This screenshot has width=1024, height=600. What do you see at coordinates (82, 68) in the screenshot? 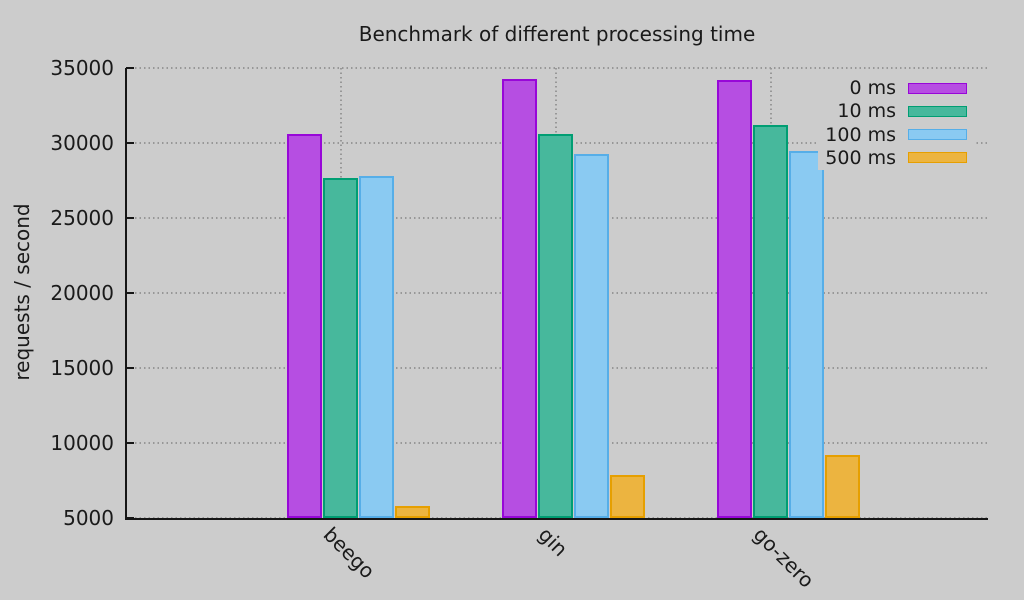
I see `y-tick-label: 35000` at bounding box center [82, 68].